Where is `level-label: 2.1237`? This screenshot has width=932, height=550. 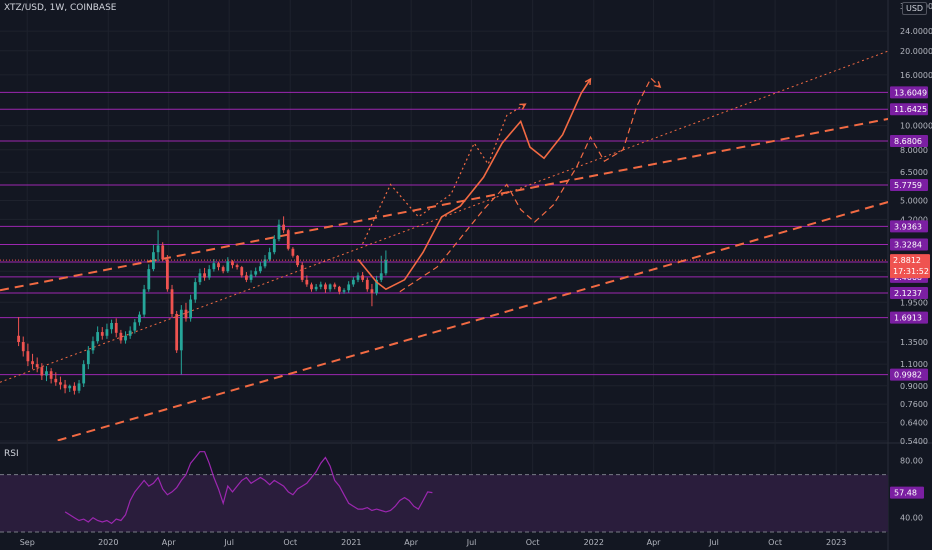 level-label: 2.1237 is located at coordinates (908, 293).